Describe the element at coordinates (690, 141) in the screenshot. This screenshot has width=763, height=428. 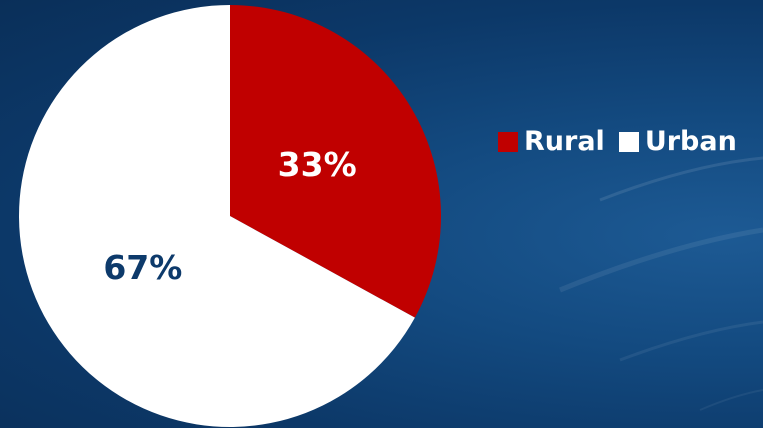
I see `legend-label-urban: Urban` at that location.